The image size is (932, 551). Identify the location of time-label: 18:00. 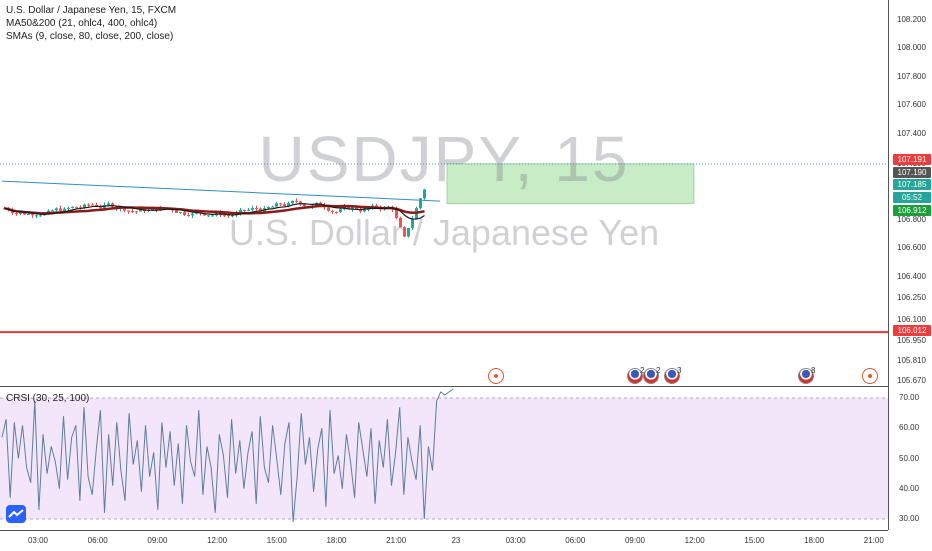
(336, 540).